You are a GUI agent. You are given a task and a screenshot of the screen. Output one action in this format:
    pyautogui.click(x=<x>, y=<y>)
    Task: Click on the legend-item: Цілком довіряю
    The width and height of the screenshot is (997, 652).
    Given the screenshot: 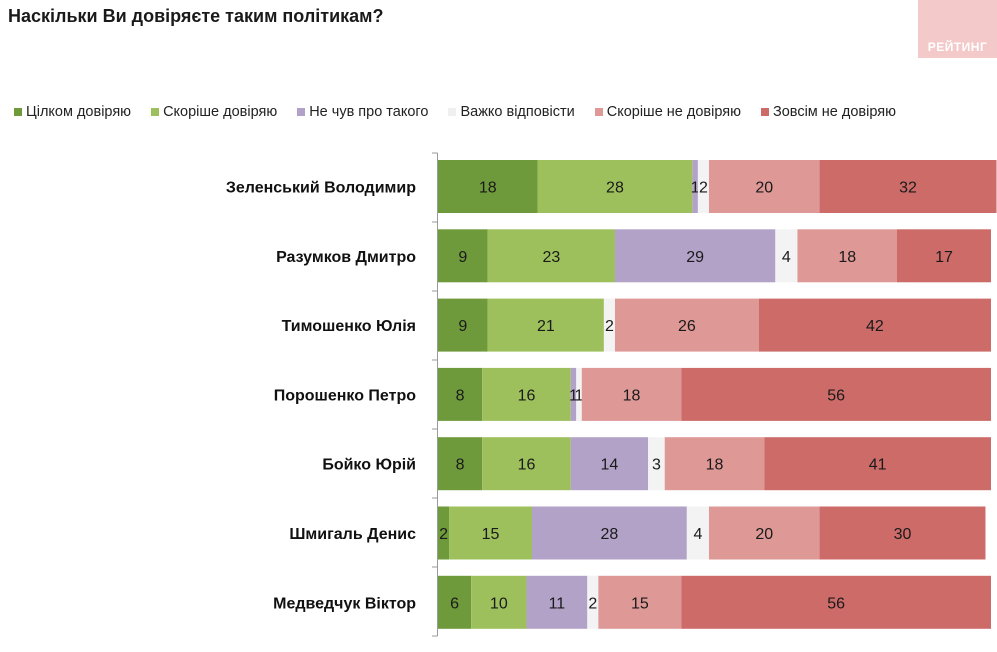 What is the action you would take?
    pyautogui.click(x=72, y=112)
    